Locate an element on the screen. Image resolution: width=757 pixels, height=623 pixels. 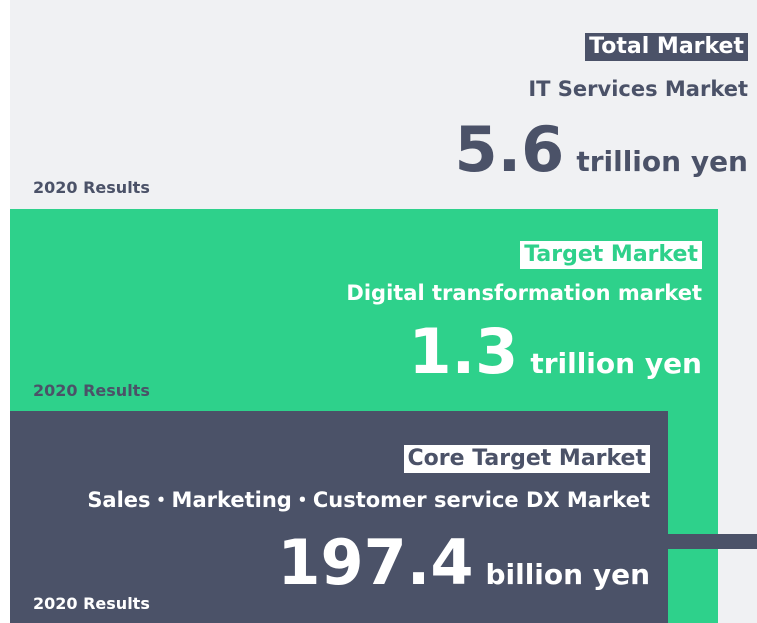
target-market-figure: 1.3 trillion yen is located at coordinates (555, 360).